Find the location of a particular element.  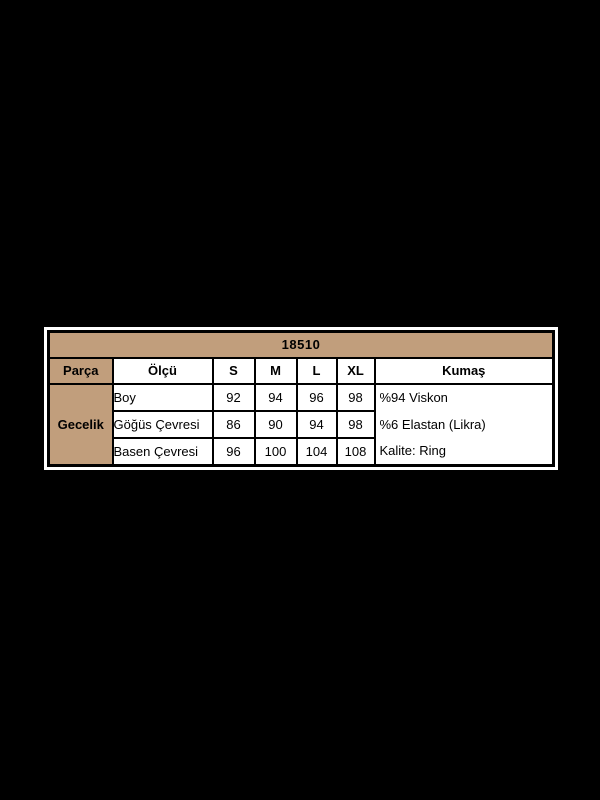

table-row-title: 18510 is located at coordinates (301, 344).